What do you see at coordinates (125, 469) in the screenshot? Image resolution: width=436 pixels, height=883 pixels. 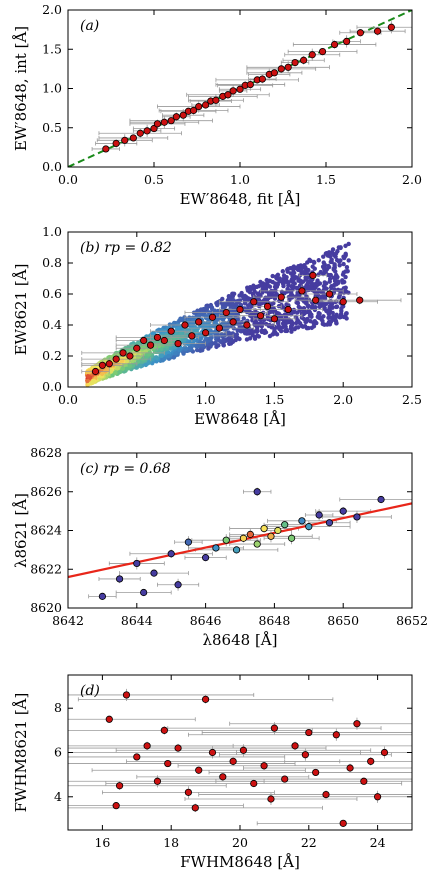 I see `panel-annotation: (c) rp = 0.68` at bounding box center [125, 469].